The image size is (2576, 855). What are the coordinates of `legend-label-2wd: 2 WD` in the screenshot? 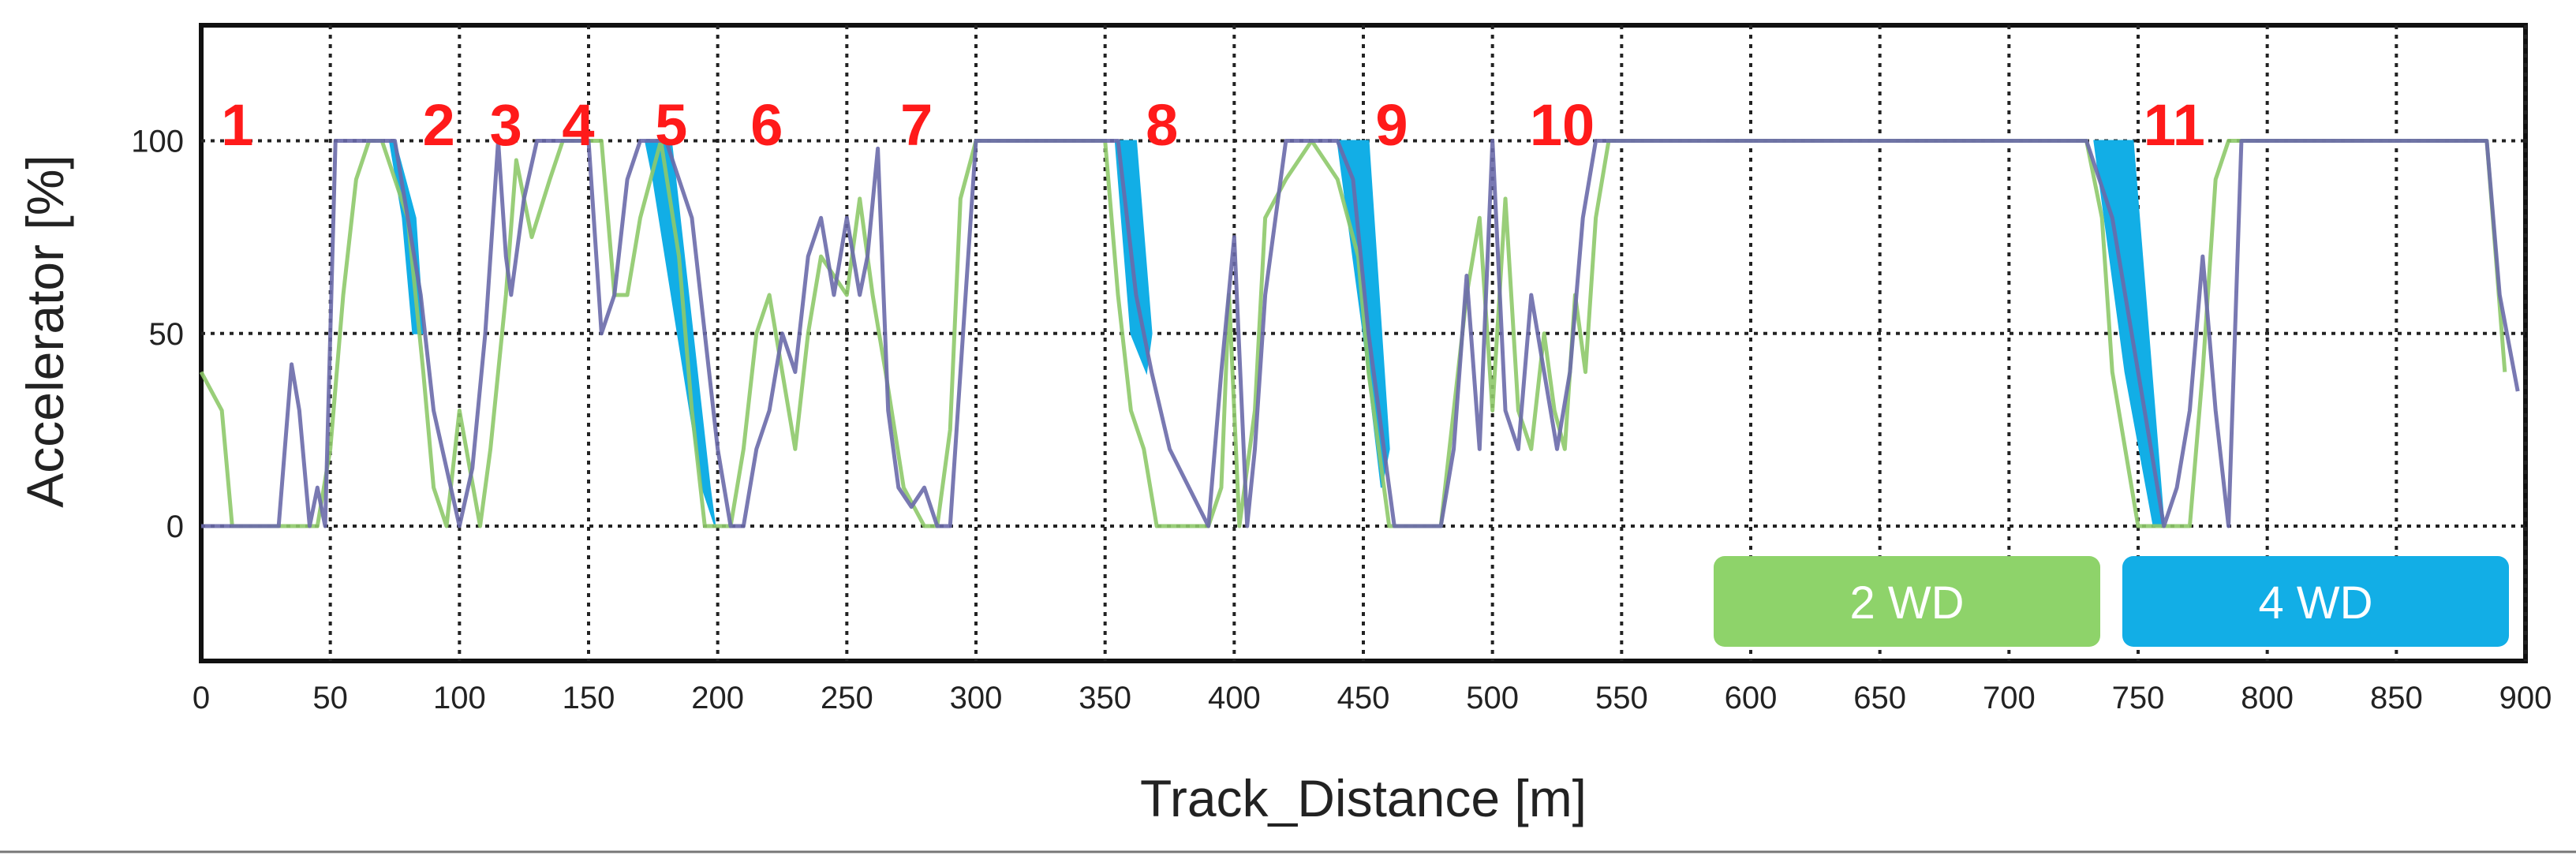 It's located at (1908, 603).